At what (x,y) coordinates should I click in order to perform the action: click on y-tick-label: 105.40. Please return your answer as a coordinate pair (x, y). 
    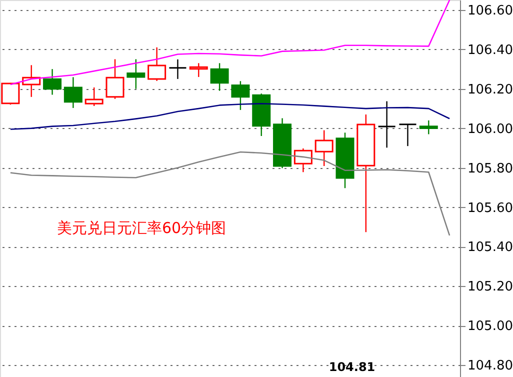
    Looking at the image, I should click on (490, 248).